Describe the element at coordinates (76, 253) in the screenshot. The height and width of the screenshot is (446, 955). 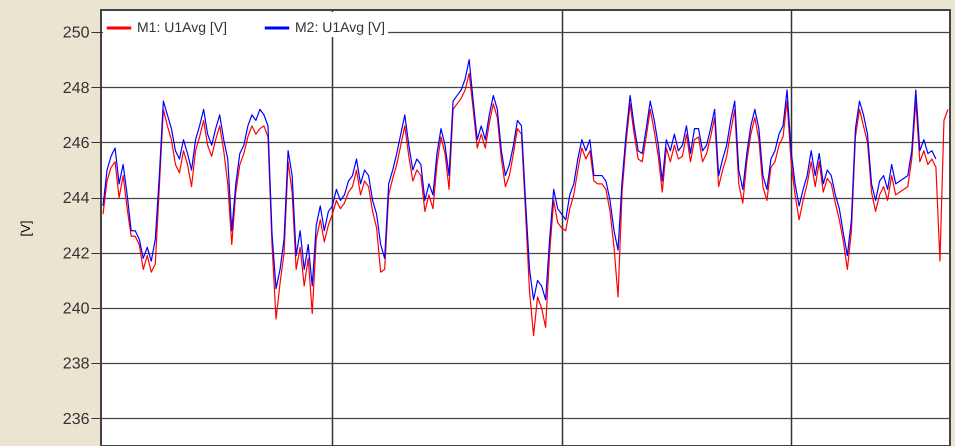
I see `y-tick-label: 242` at that location.